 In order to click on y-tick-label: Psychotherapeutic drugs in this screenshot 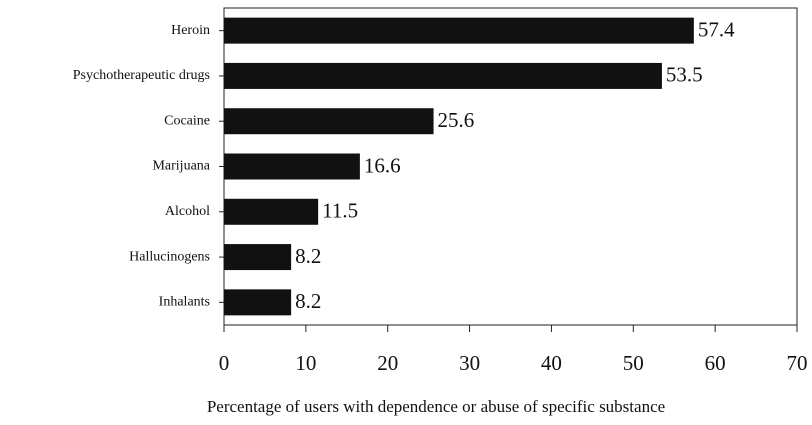, I will do `click(141, 75)`.